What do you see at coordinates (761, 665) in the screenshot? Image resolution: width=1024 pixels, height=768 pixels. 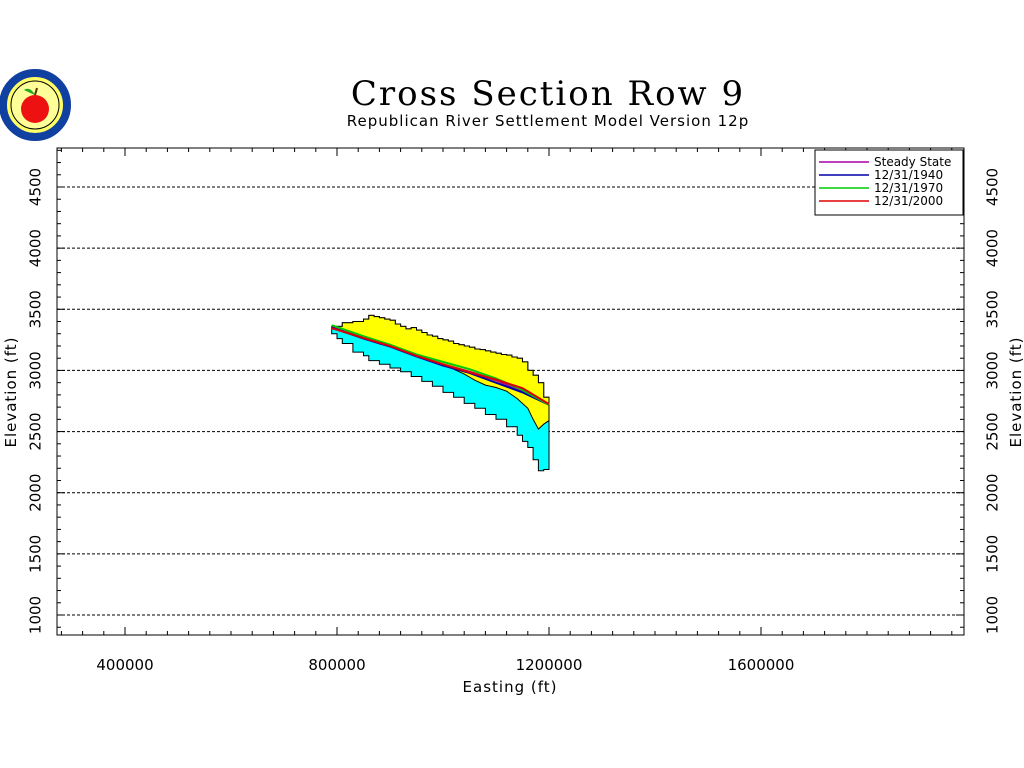 I see `x-tick-label: 1600000` at bounding box center [761, 665].